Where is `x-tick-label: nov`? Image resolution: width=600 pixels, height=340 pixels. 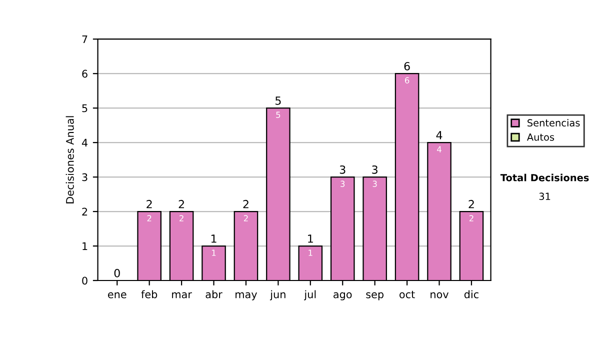
x-tick-label: nov is located at coordinates (439, 295).